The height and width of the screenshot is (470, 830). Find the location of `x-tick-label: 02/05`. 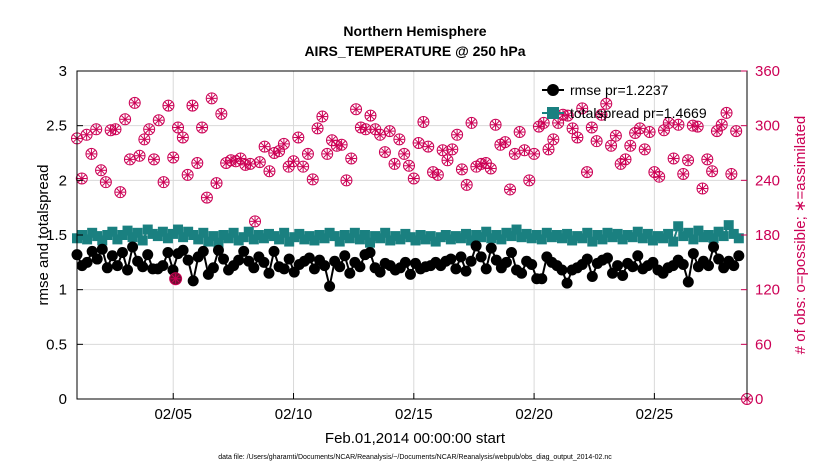

x-tick-label: 02/05 is located at coordinates (173, 414).